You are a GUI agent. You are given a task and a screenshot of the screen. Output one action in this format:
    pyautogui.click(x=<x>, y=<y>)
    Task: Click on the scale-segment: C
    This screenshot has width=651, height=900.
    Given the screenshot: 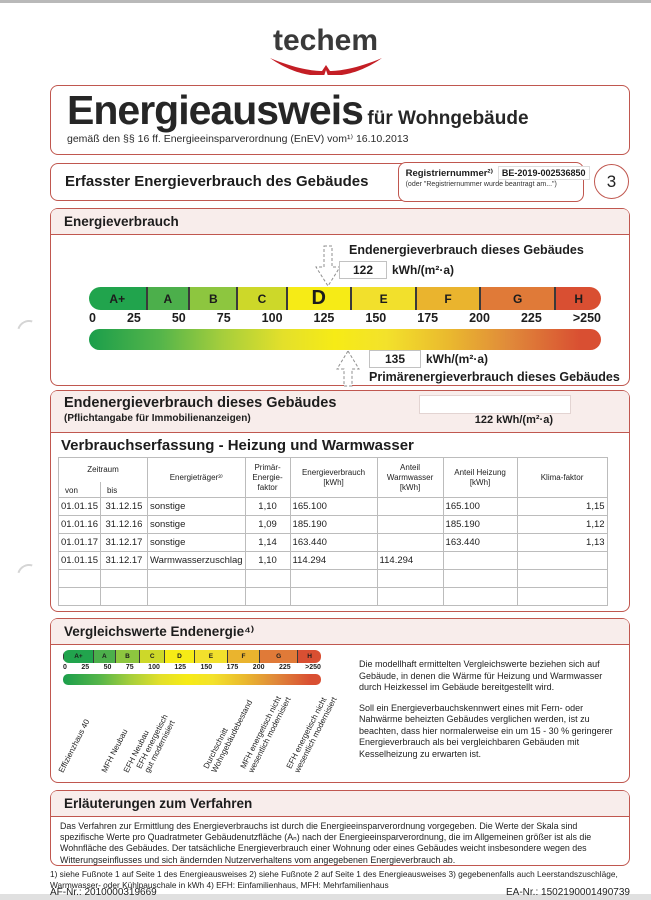 What is the action you would take?
    pyautogui.click(x=261, y=298)
    